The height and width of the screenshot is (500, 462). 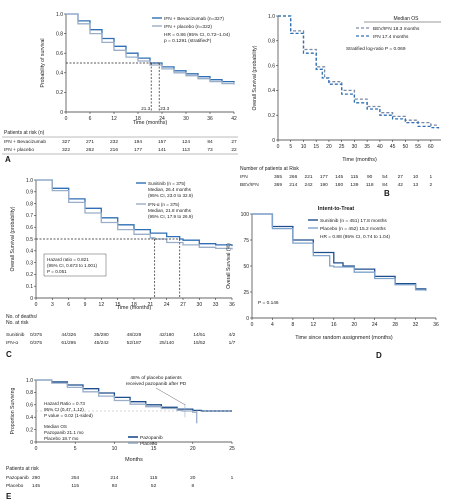 What do you see at coordinates (247, 319) in the screenshot?
I see `panel-d-y-tick-label: 0` at bounding box center [247, 319].